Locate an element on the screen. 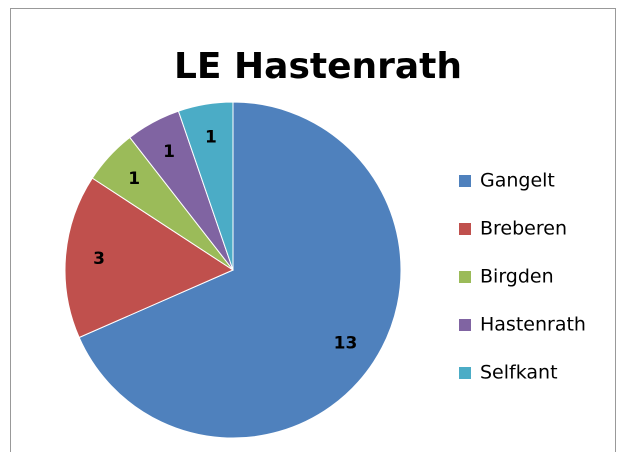 This screenshot has height=452, width=620. legend-label: Hastenrath is located at coordinates (533, 325).